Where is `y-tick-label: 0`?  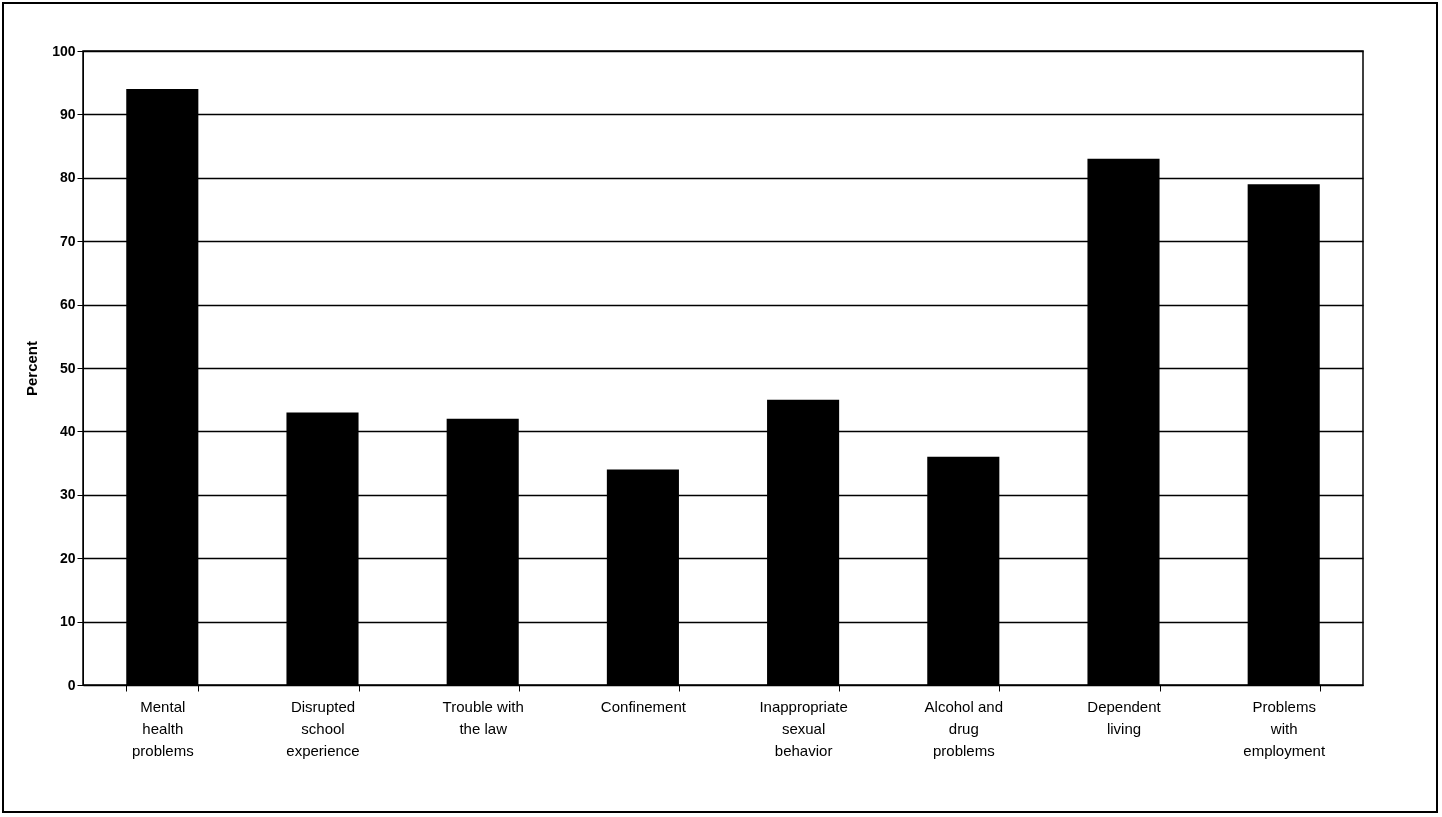
y-tick-label: 0 is located at coordinates (71, 684).